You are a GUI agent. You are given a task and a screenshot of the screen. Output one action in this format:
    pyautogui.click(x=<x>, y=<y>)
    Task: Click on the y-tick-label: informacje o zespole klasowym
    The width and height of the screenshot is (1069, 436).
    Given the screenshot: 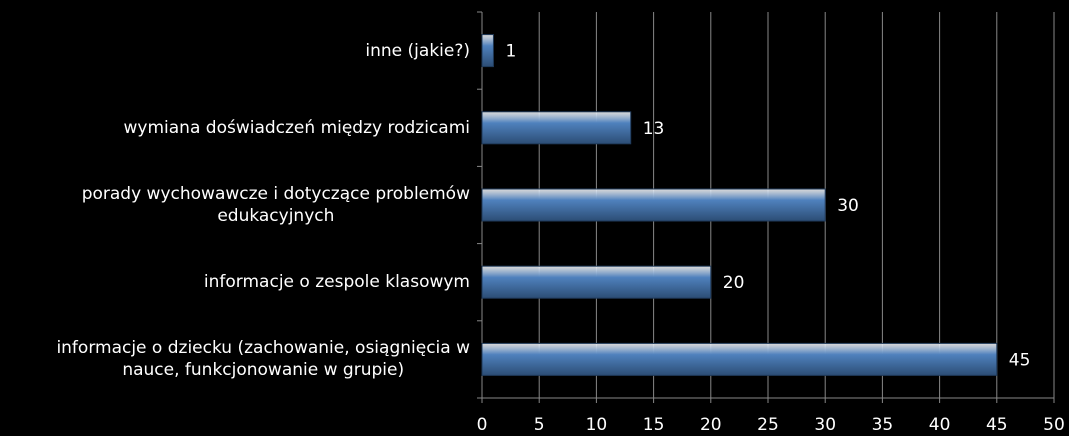 What is the action you would take?
    pyautogui.click(x=336, y=282)
    